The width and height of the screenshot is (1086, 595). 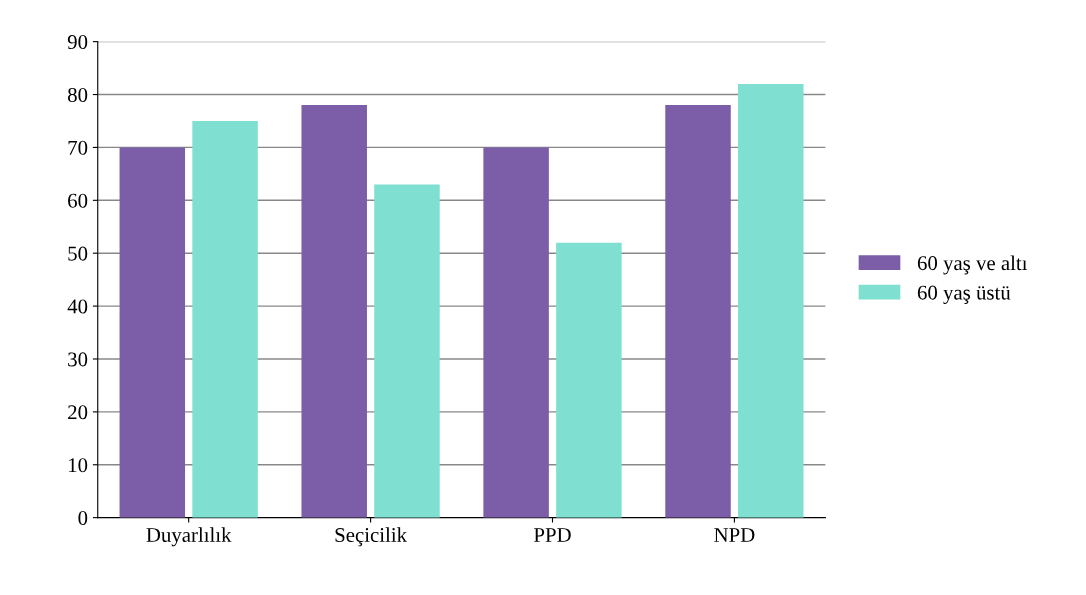 What do you see at coordinates (83, 518) in the screenshot?
I see `y-tick-label: 0` at bounding box center [83, 518].